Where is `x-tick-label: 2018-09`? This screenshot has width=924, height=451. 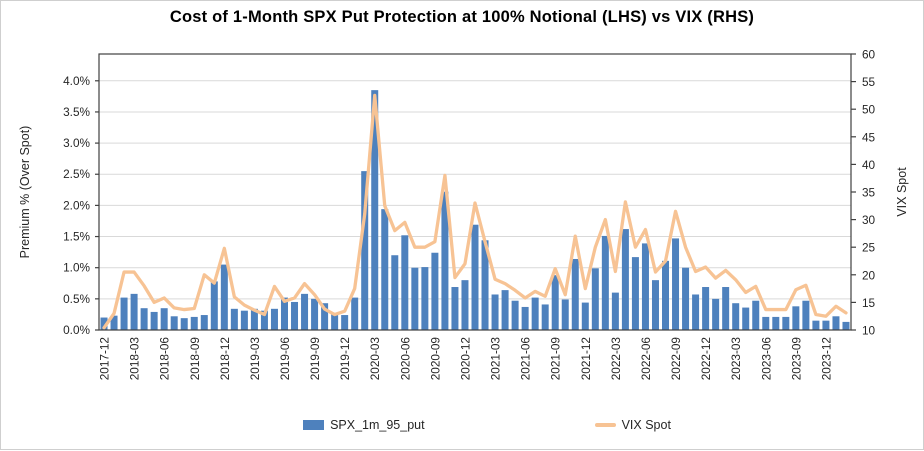 x-tick-label: 2018-09 is located at coordinates (195, 358).